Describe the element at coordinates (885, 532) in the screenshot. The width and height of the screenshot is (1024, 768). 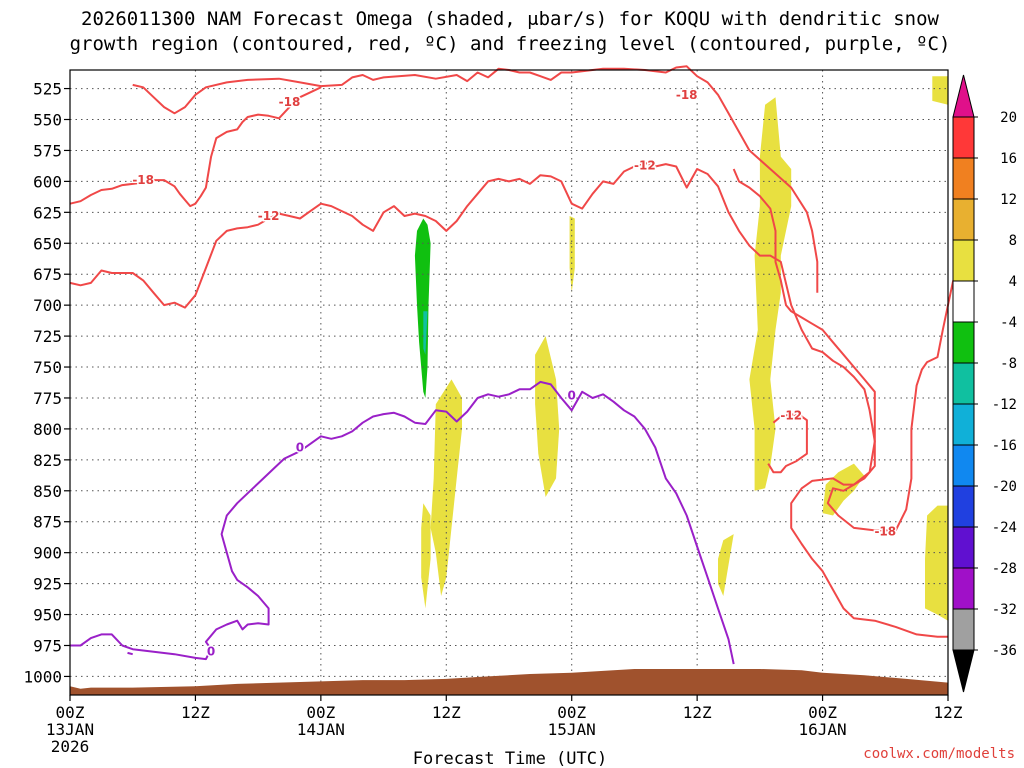
I see `contour-label-6: -18` at that location.